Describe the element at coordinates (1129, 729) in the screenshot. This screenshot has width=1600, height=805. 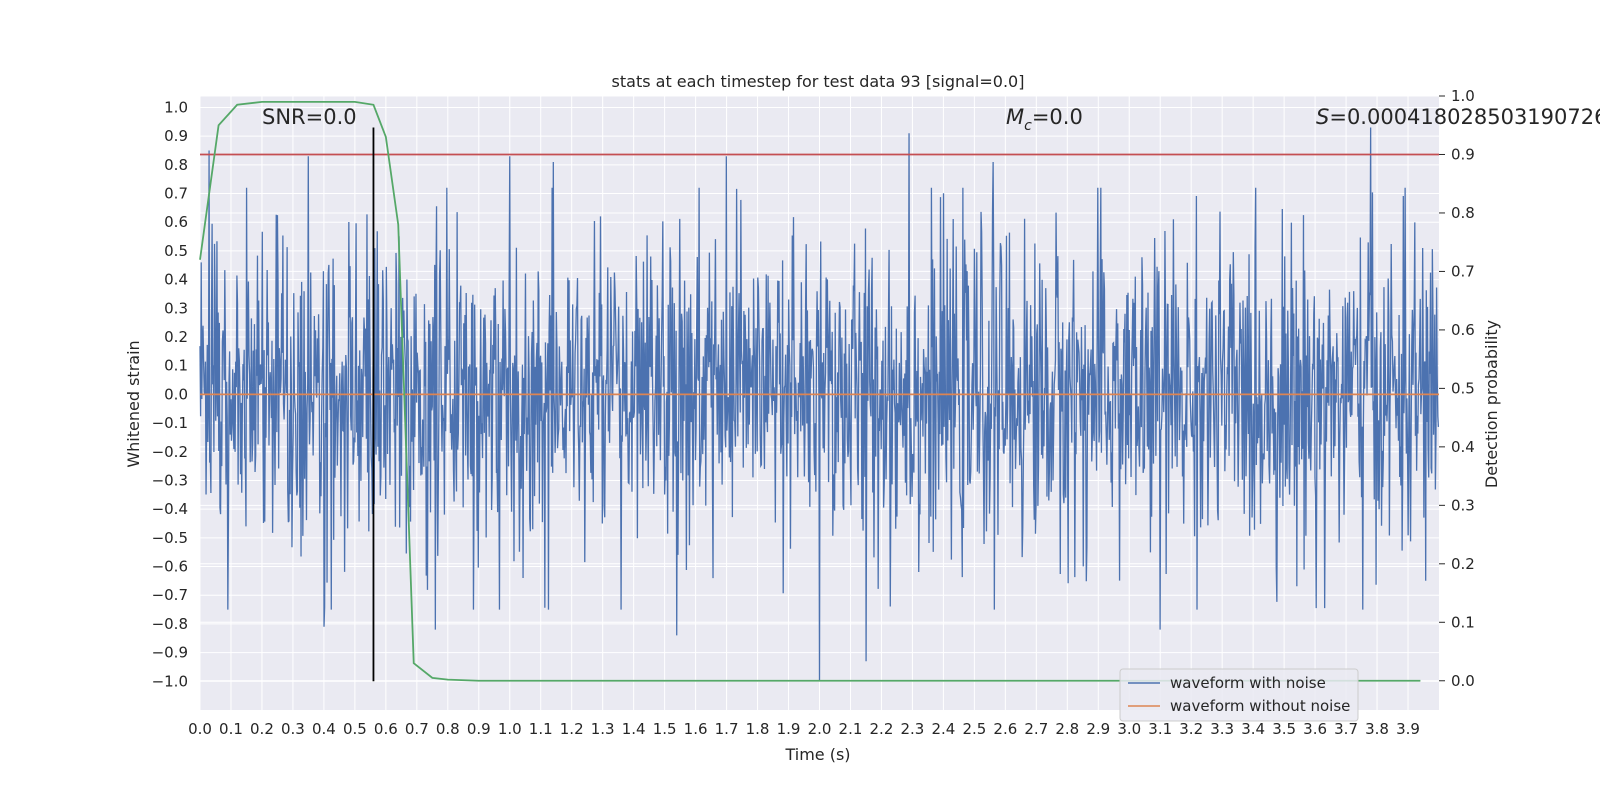
I see `x-tick-label: 3.0` at that location.